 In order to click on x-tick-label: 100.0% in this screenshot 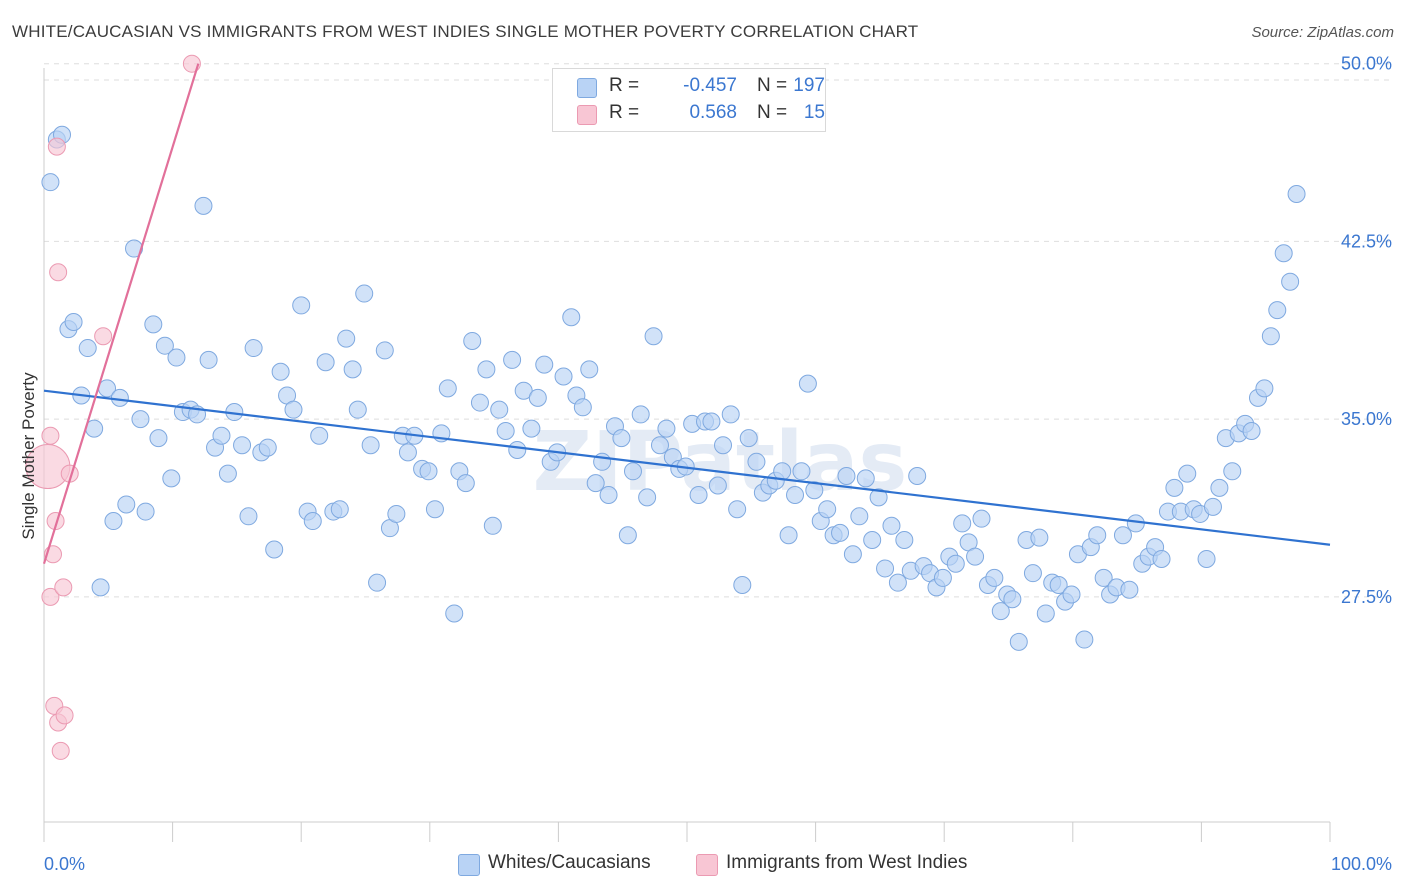, I will do `click(1361, 864)`.